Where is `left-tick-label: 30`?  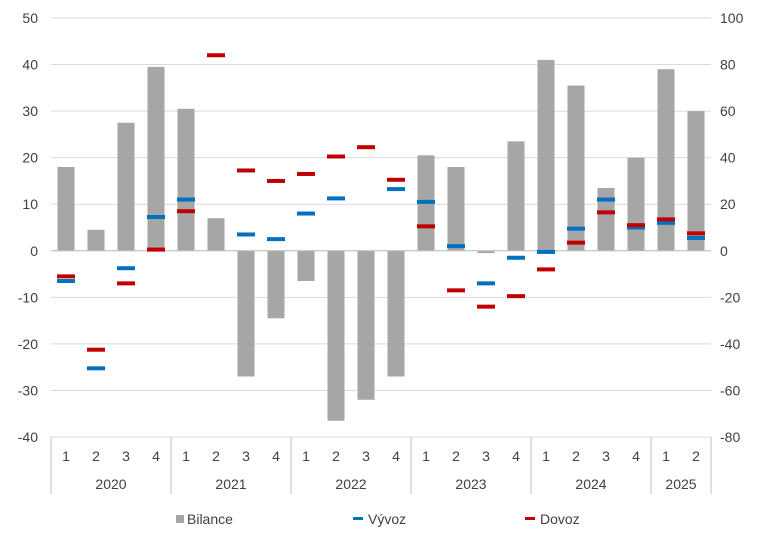 left-tick-label: 30 is located at coordinates (30, 111).